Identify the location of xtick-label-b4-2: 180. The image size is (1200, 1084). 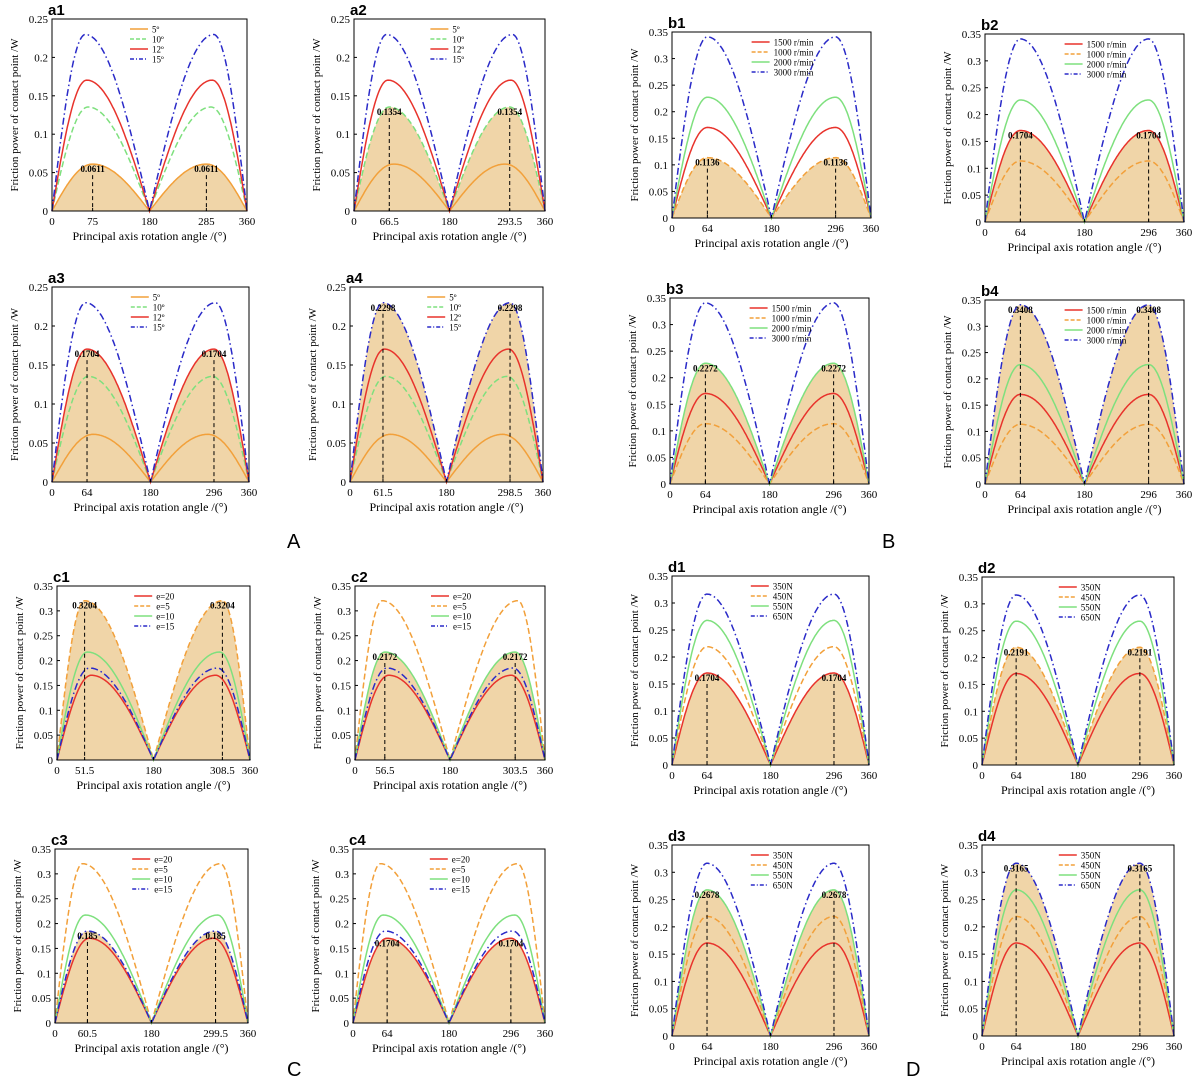
(1084, 495).